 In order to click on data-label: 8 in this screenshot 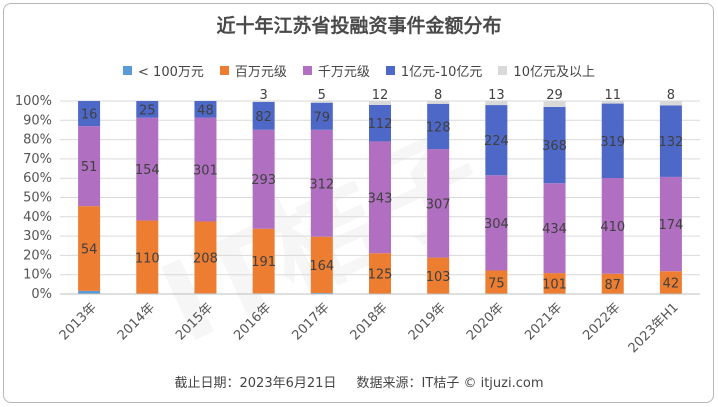, I will do `click(671, 95)`.